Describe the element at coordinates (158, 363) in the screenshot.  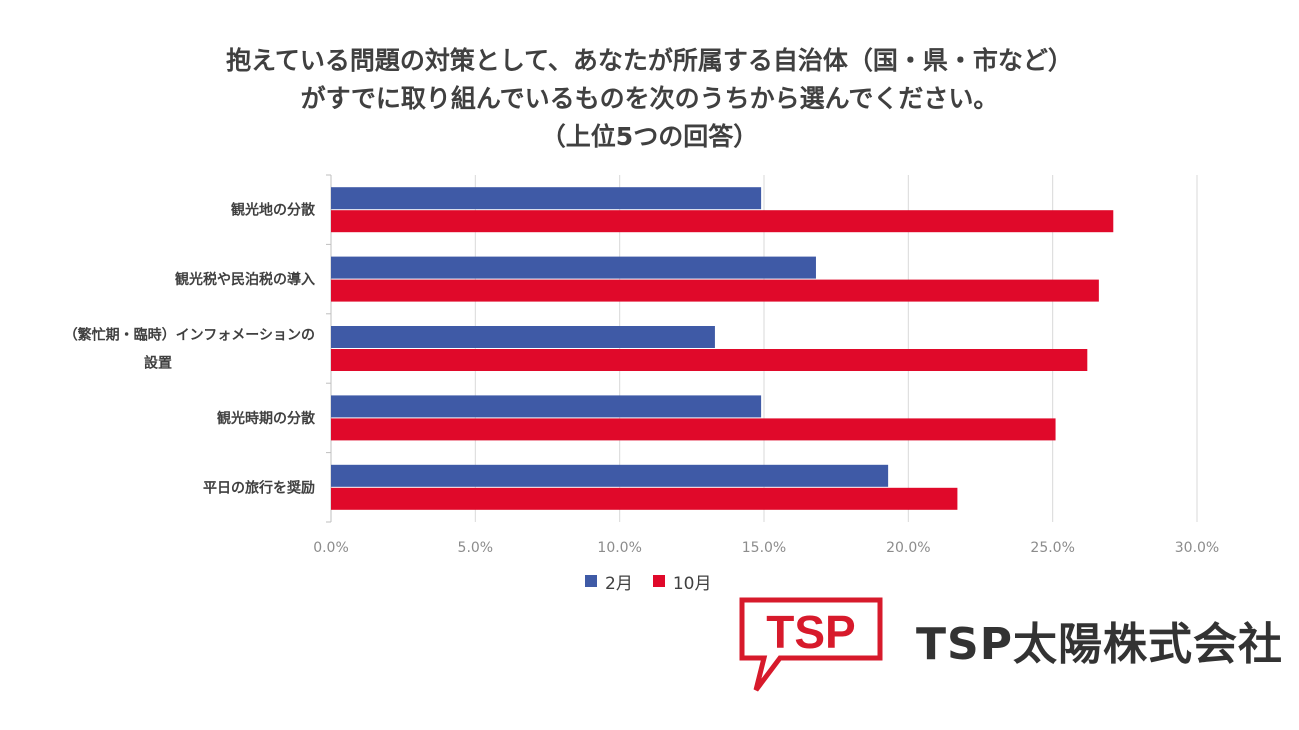
I see `category-label-line: 設置` at that location.